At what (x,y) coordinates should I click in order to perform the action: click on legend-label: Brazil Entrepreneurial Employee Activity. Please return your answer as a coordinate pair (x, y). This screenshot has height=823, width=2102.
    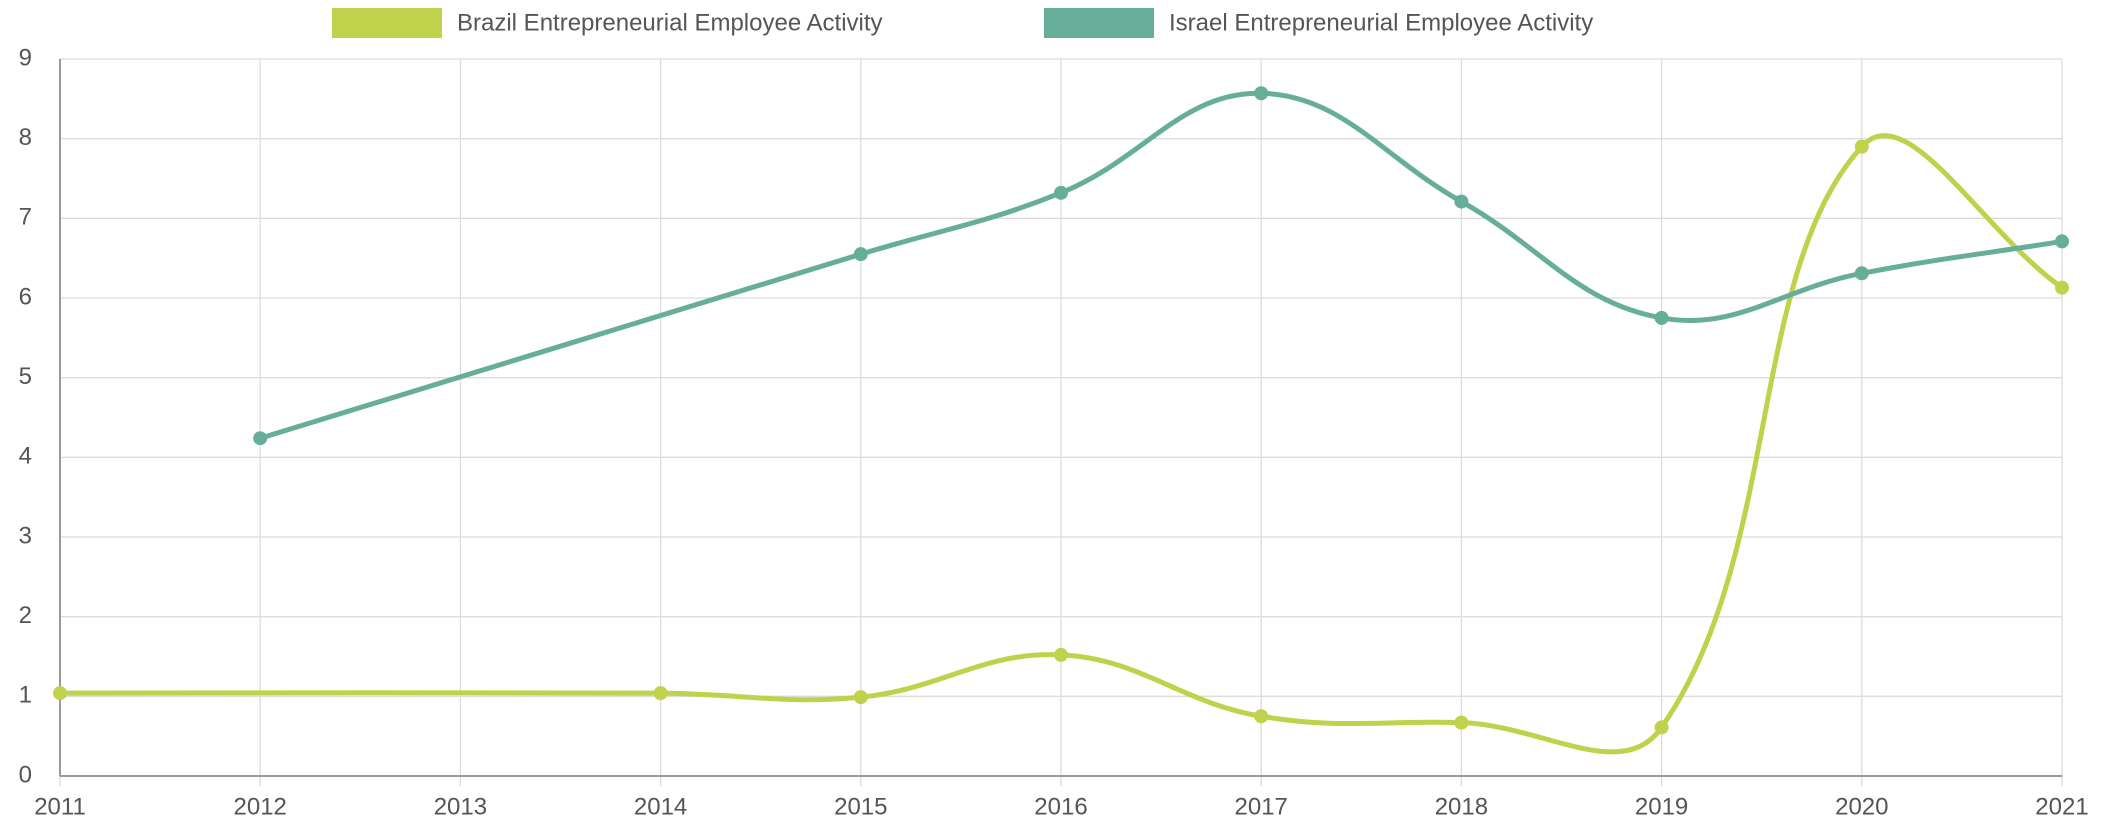
    Looking at the image, I should click on (670, 22).